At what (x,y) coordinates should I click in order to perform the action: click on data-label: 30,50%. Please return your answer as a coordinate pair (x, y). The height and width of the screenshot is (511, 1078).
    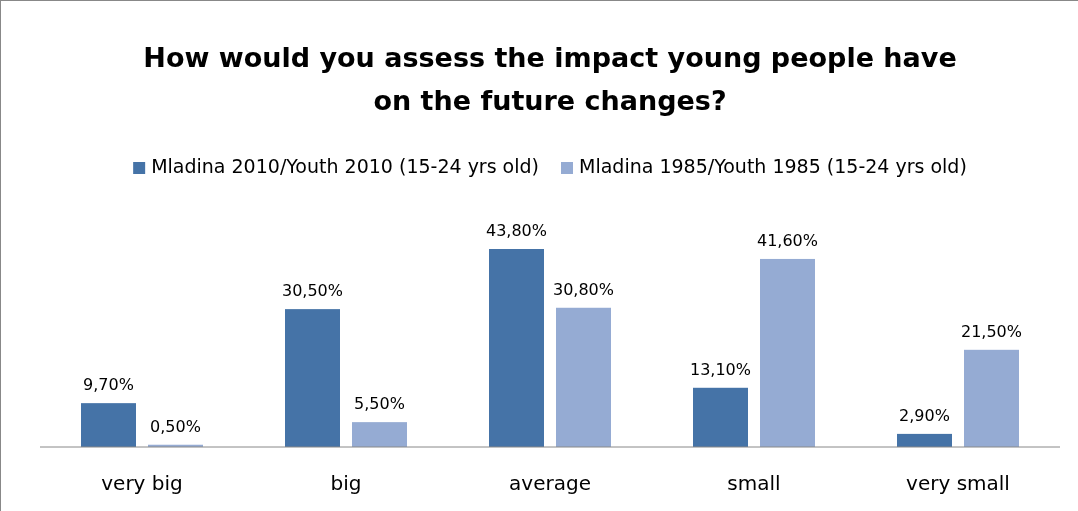
    Looking at the image, I should click on (312, 291).